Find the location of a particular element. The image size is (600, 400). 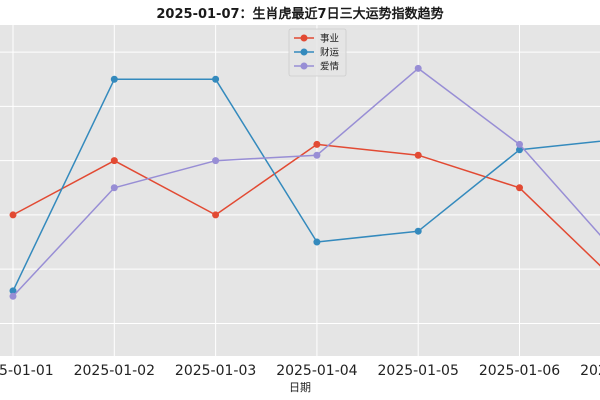

x-tick-label: 2025-01-06 is located at coordinates (519, 371).